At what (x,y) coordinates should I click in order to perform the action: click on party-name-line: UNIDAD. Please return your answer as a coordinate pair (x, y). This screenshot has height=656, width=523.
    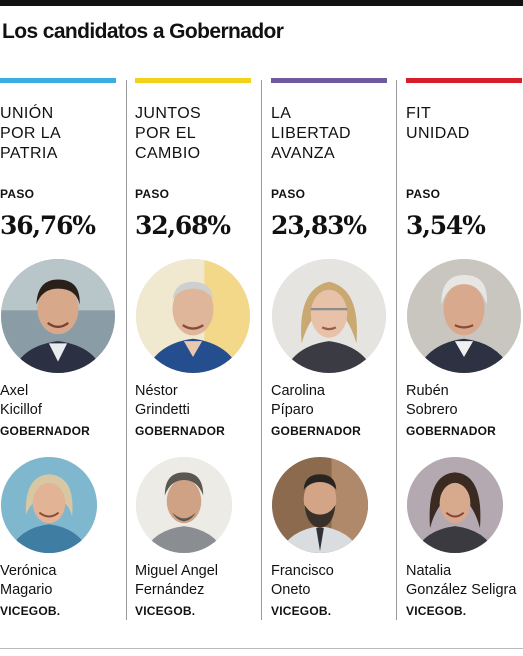
    Looking at the image, I should click on (438, 133).